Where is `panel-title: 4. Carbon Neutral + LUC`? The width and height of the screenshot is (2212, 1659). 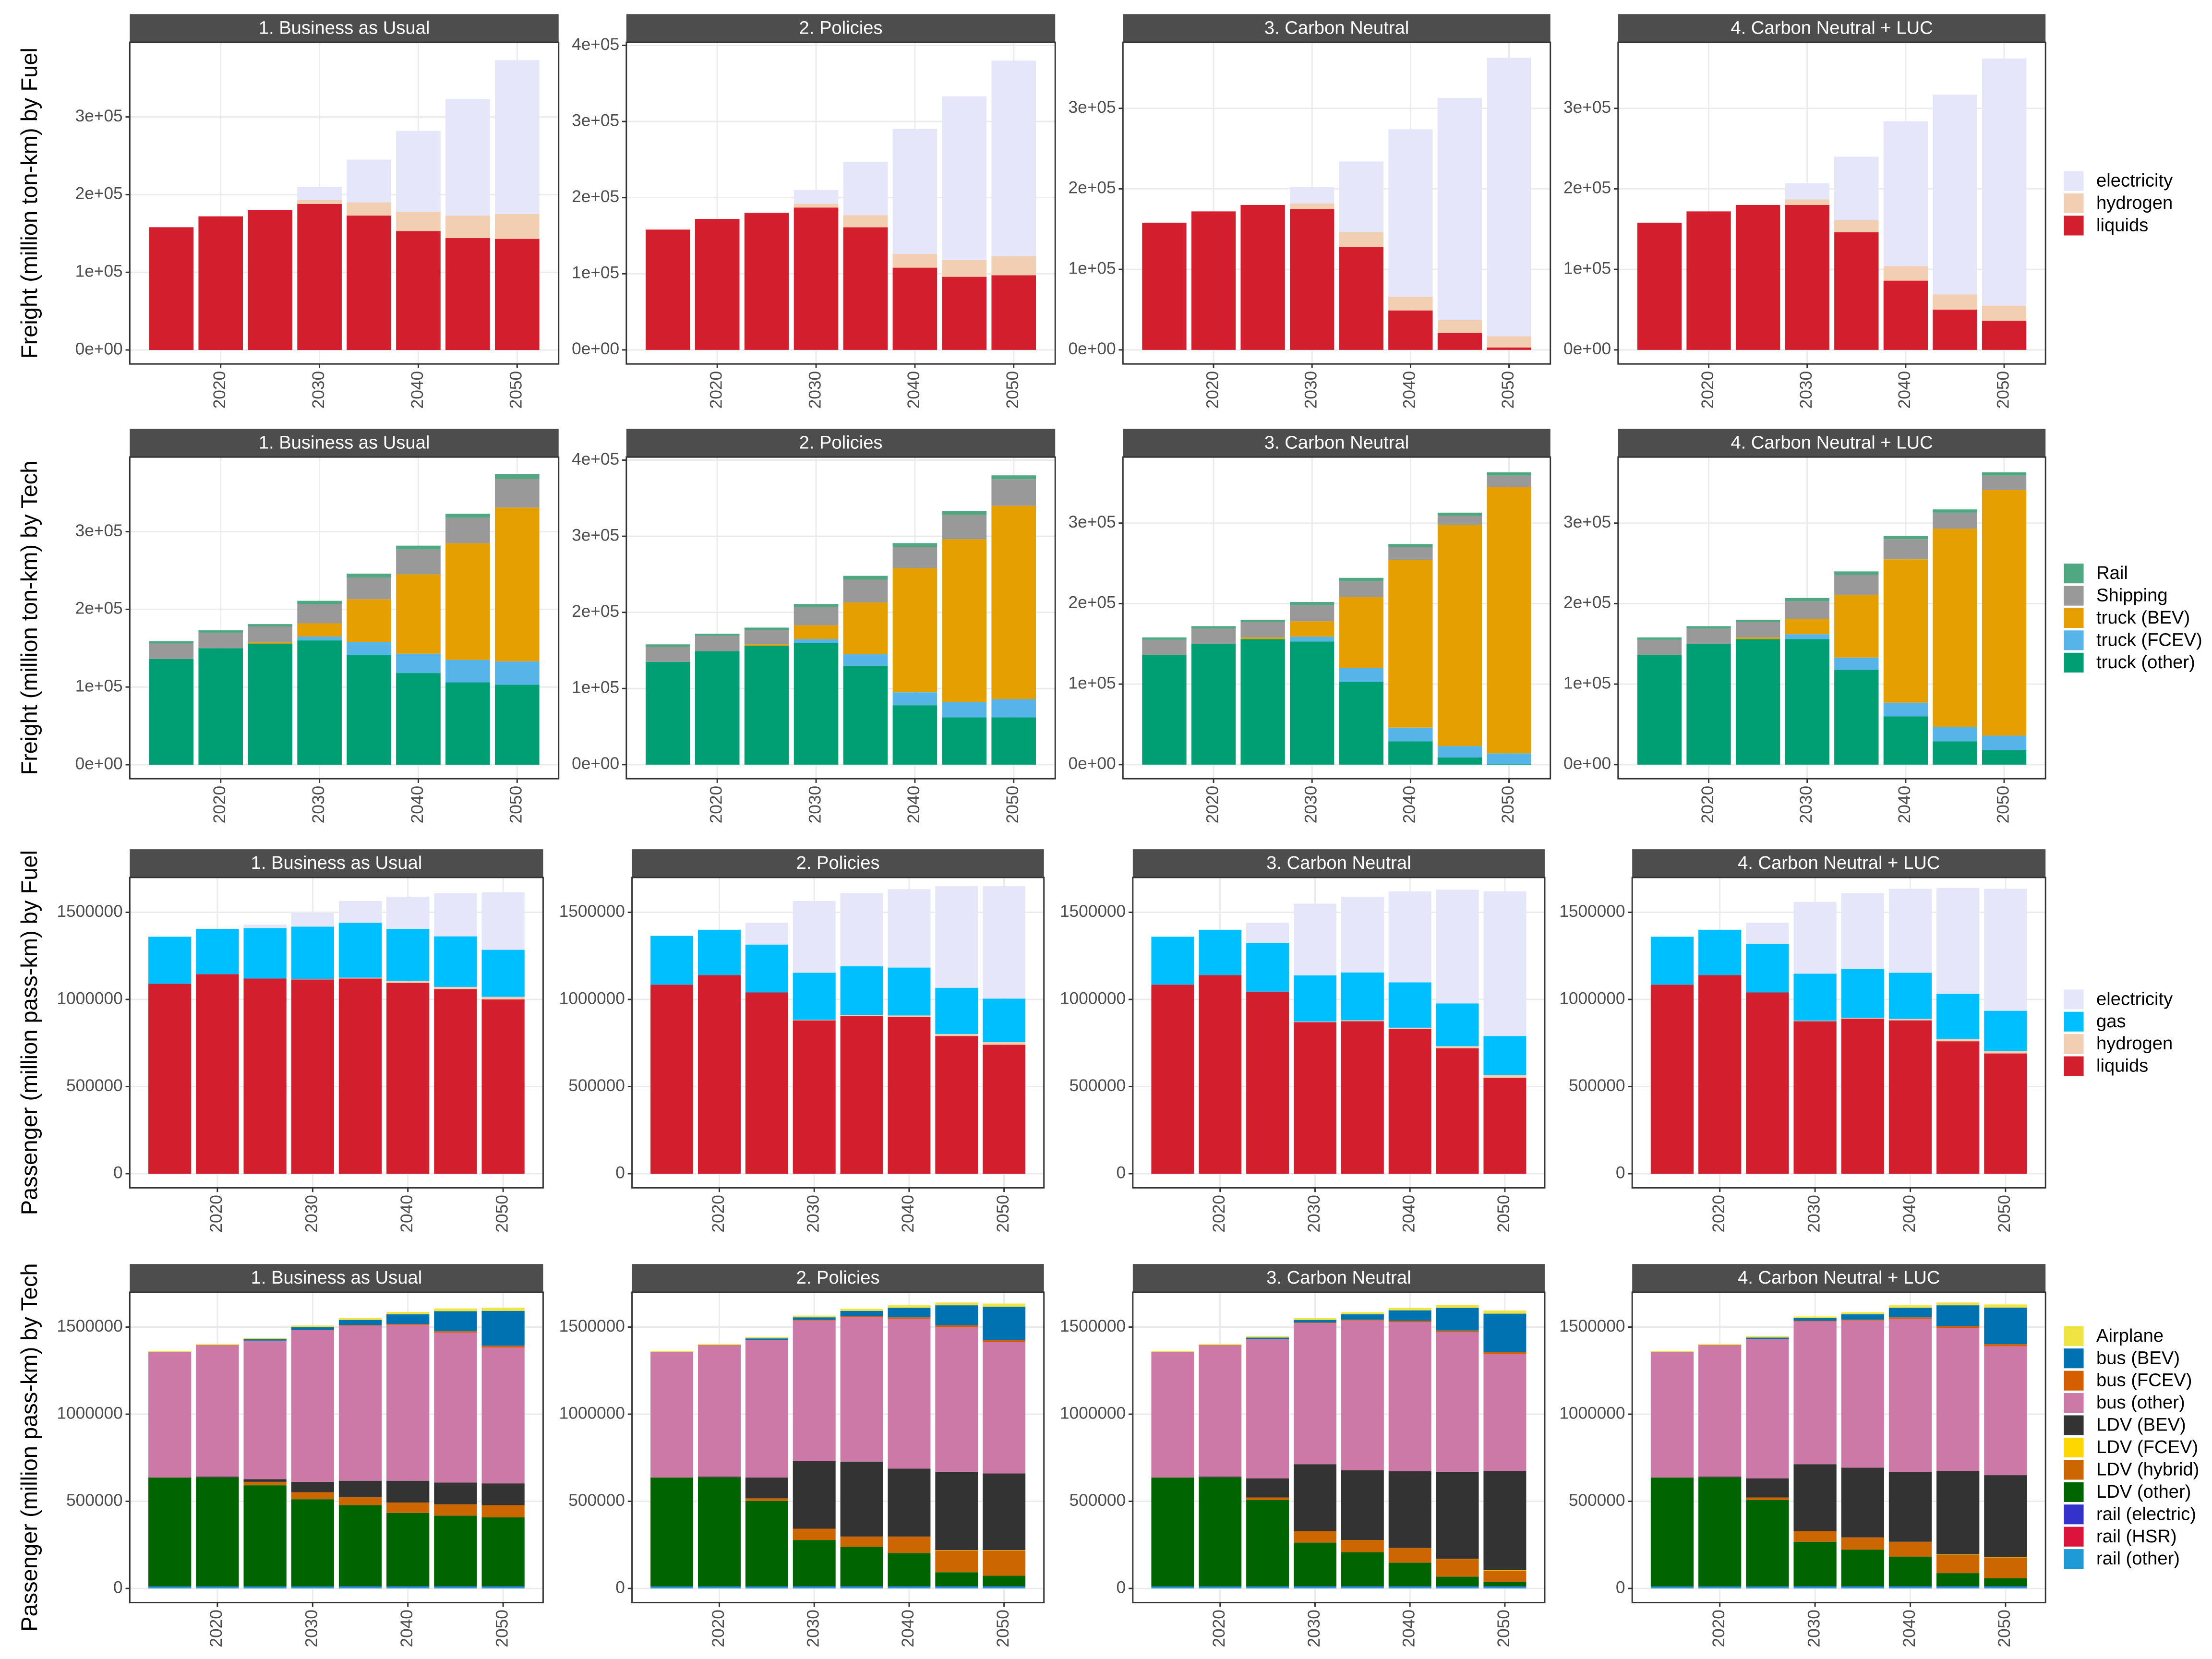 panel-title: 4. Carbon Neutral + LUC is located at coordinates (1839, 863).